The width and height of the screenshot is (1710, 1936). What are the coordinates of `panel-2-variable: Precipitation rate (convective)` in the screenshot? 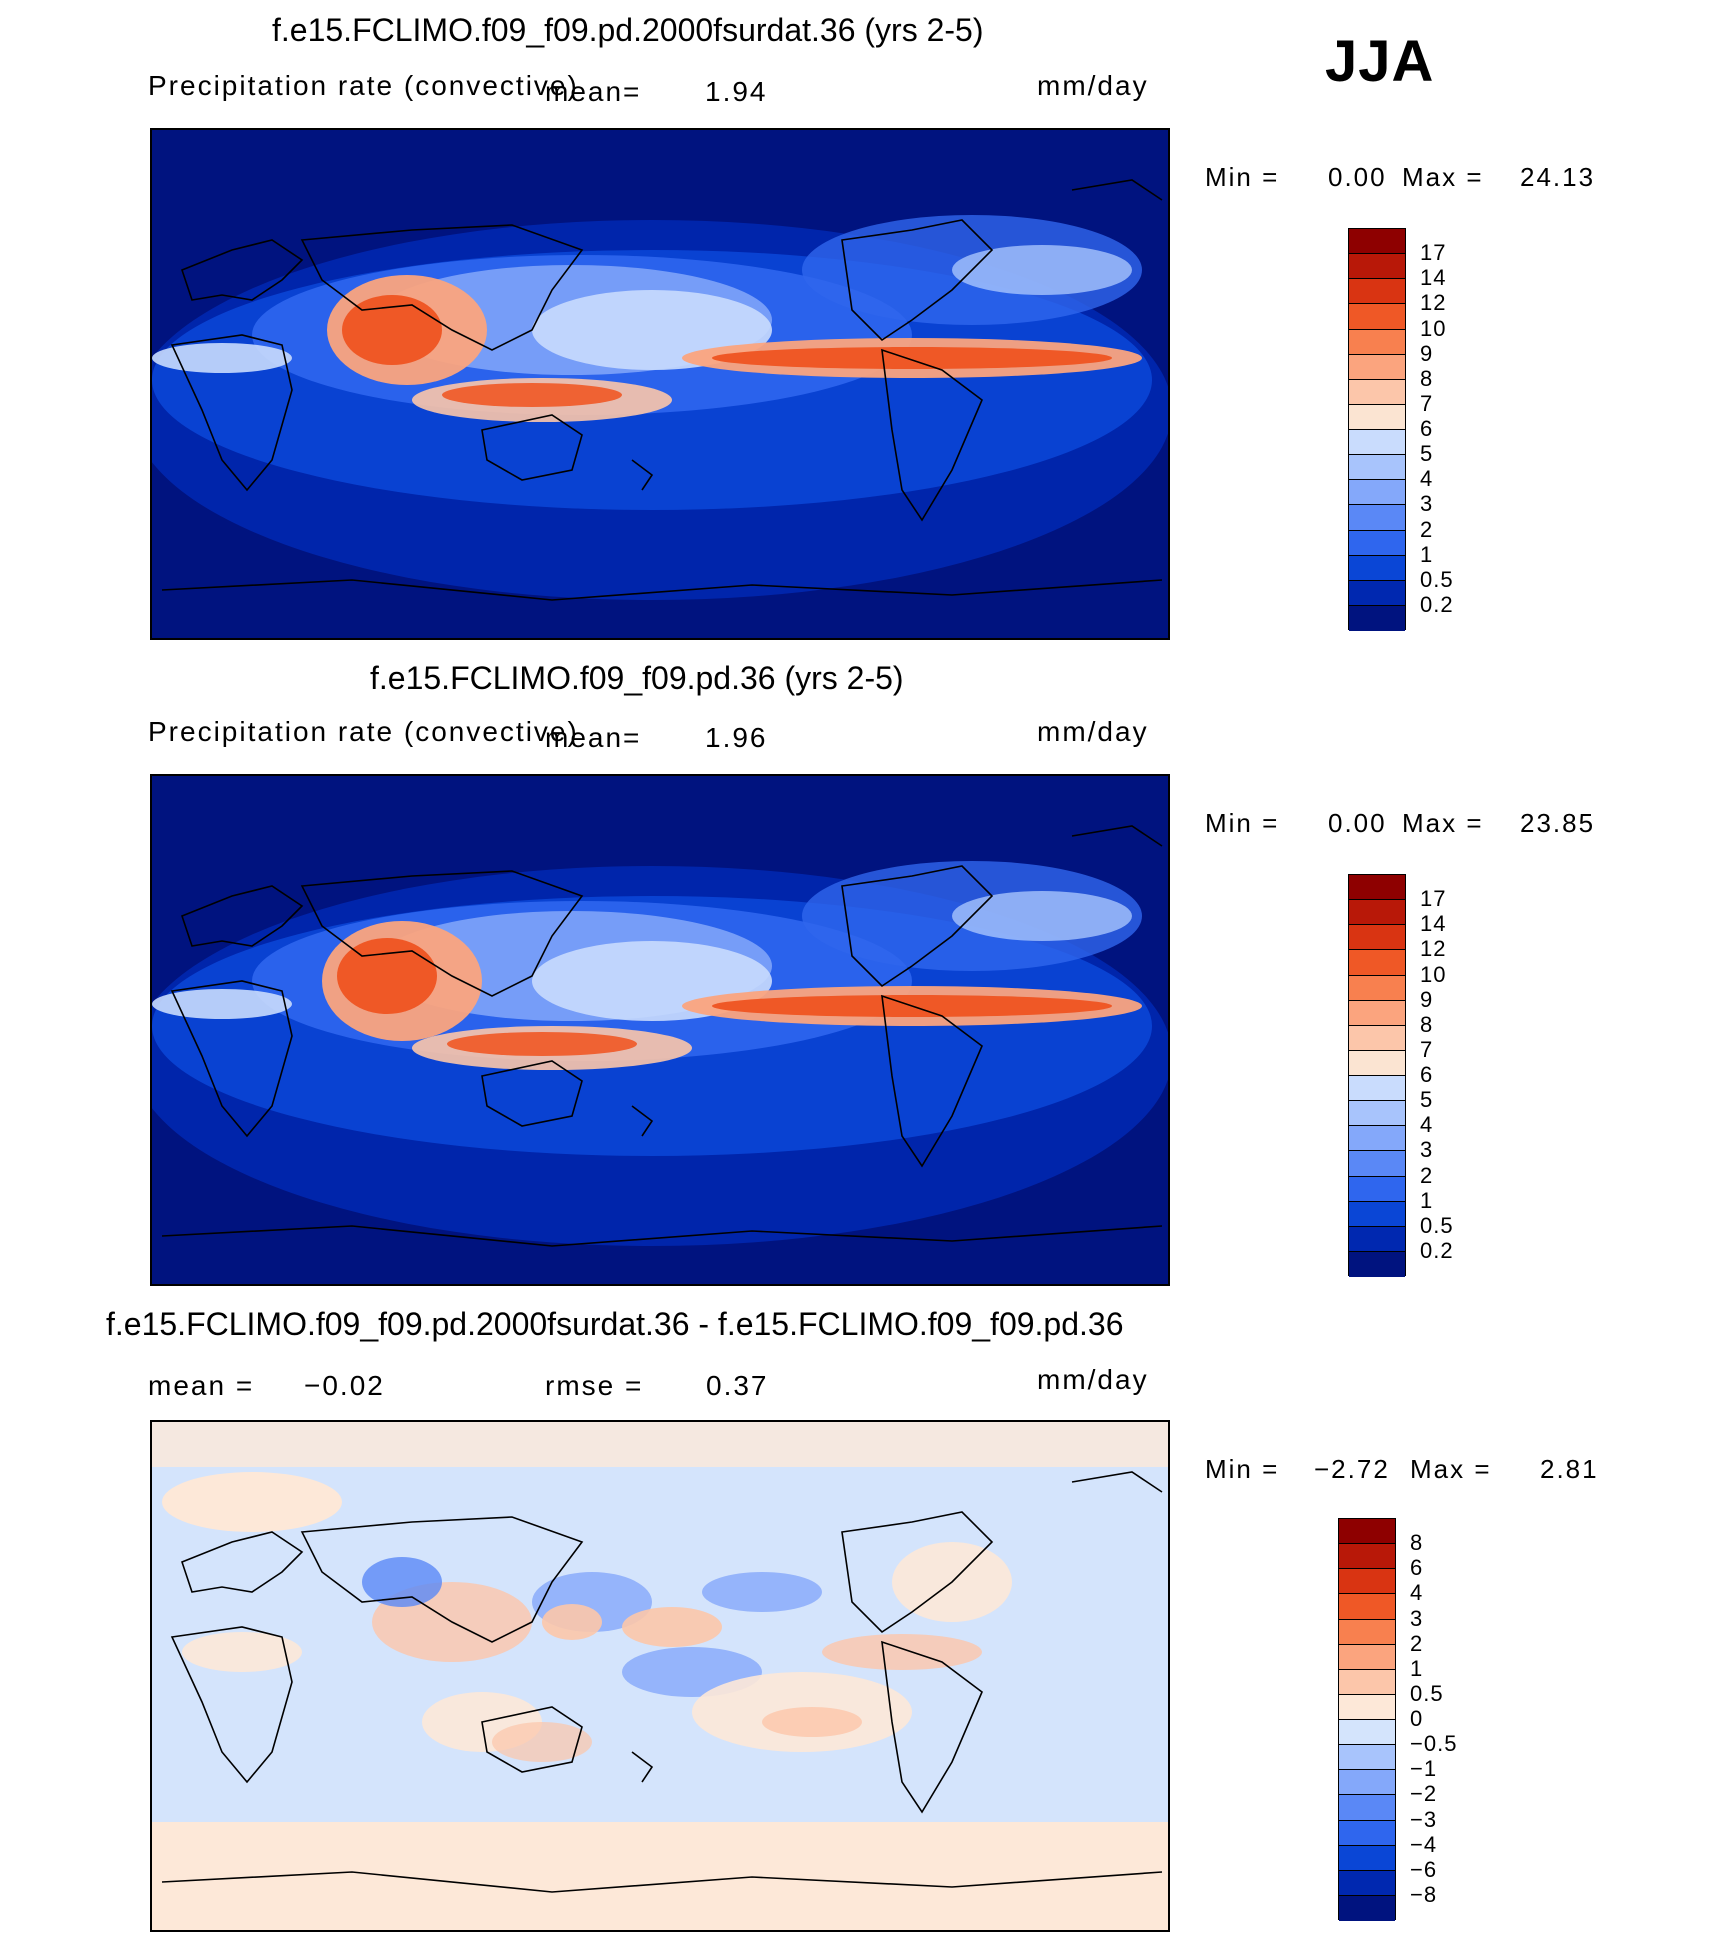 It's located at (363, 731).